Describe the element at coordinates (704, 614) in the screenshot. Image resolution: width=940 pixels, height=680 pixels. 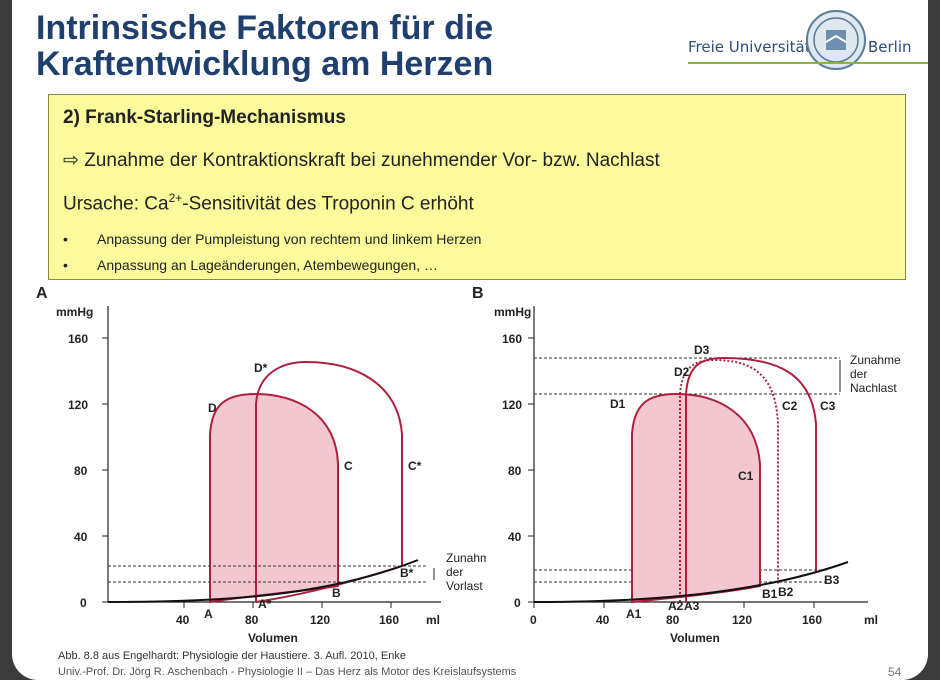
I see `x-ticks: 0 40 80 120 160 ml` at that location.